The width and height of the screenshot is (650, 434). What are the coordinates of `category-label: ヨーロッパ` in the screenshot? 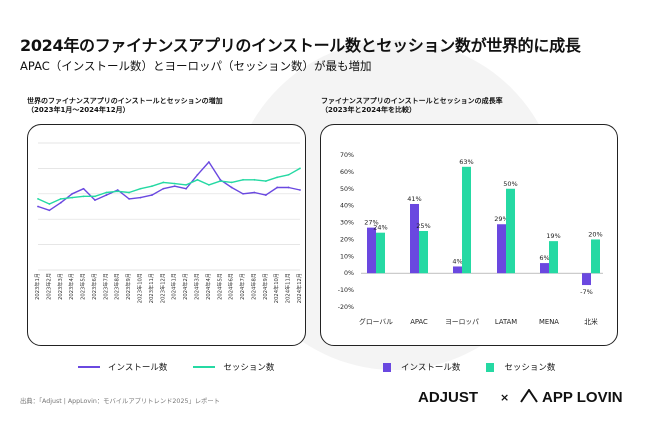 It's located at (462, 322).